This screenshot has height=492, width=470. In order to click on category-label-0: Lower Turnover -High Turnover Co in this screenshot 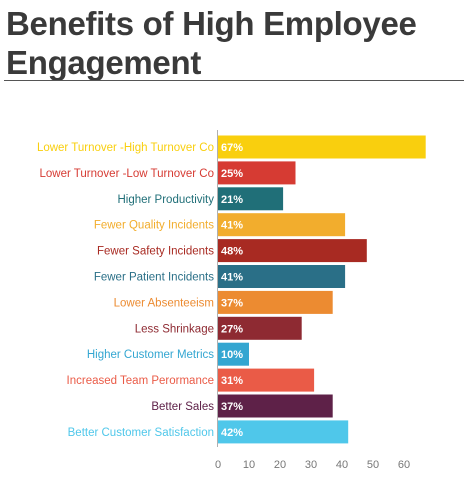, I will do `click(125, 148)`.